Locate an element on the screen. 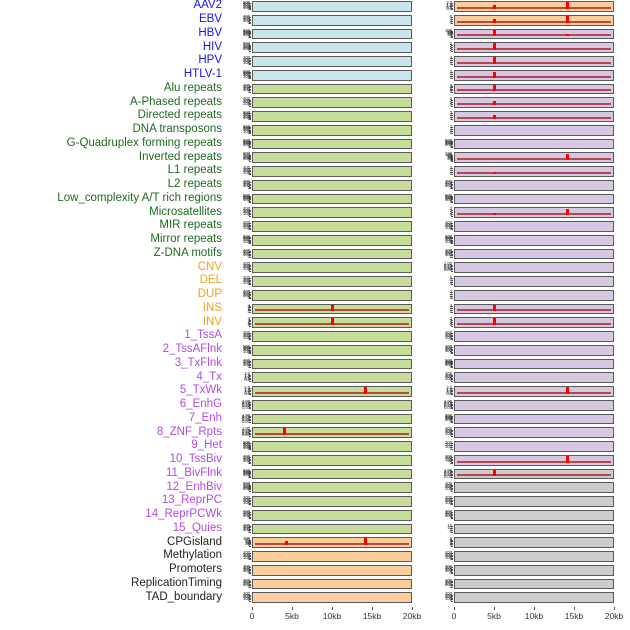 The height and width of the screenshot is (630, 630). y-tick-label: 40 is located at coordinates (247, 542).